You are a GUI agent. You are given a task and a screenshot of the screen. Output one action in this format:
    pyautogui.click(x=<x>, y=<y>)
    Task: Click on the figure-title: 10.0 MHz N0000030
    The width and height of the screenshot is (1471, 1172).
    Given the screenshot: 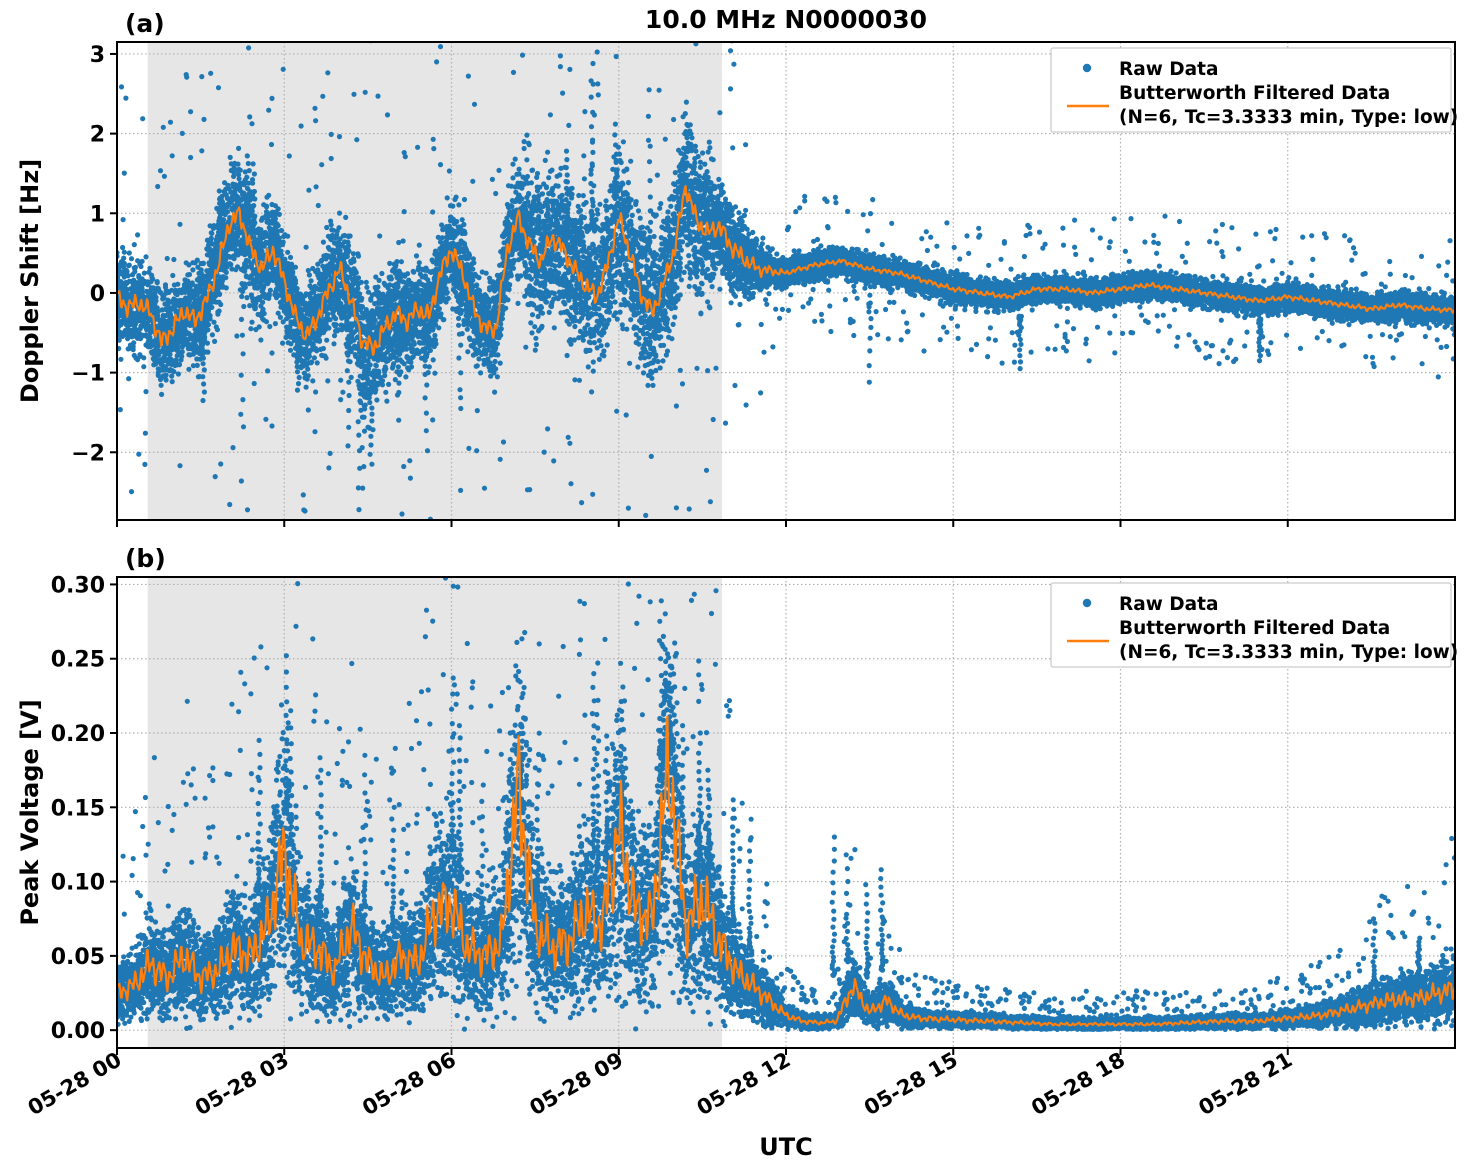 What is the action you would take?
    pyautogui.click(x=786, y=19)
    